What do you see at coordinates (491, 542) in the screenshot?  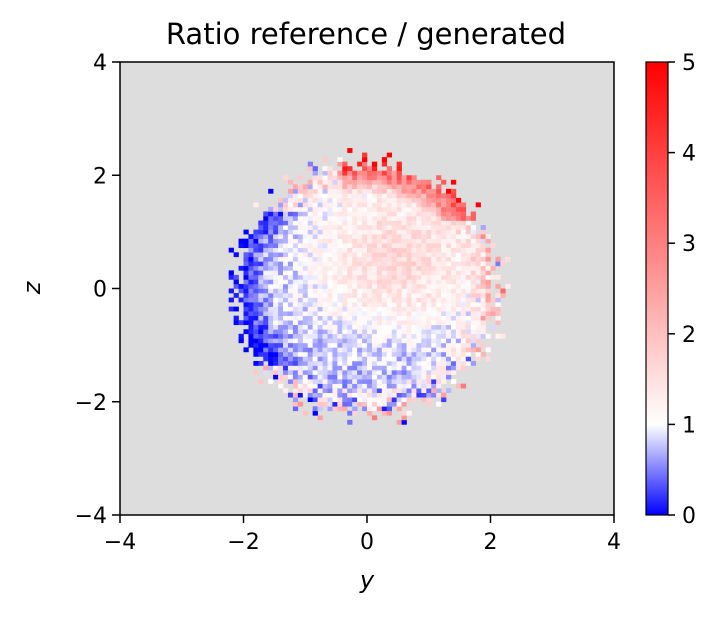 I see `x-tick-label: 2` at bounding box center [491, 542].